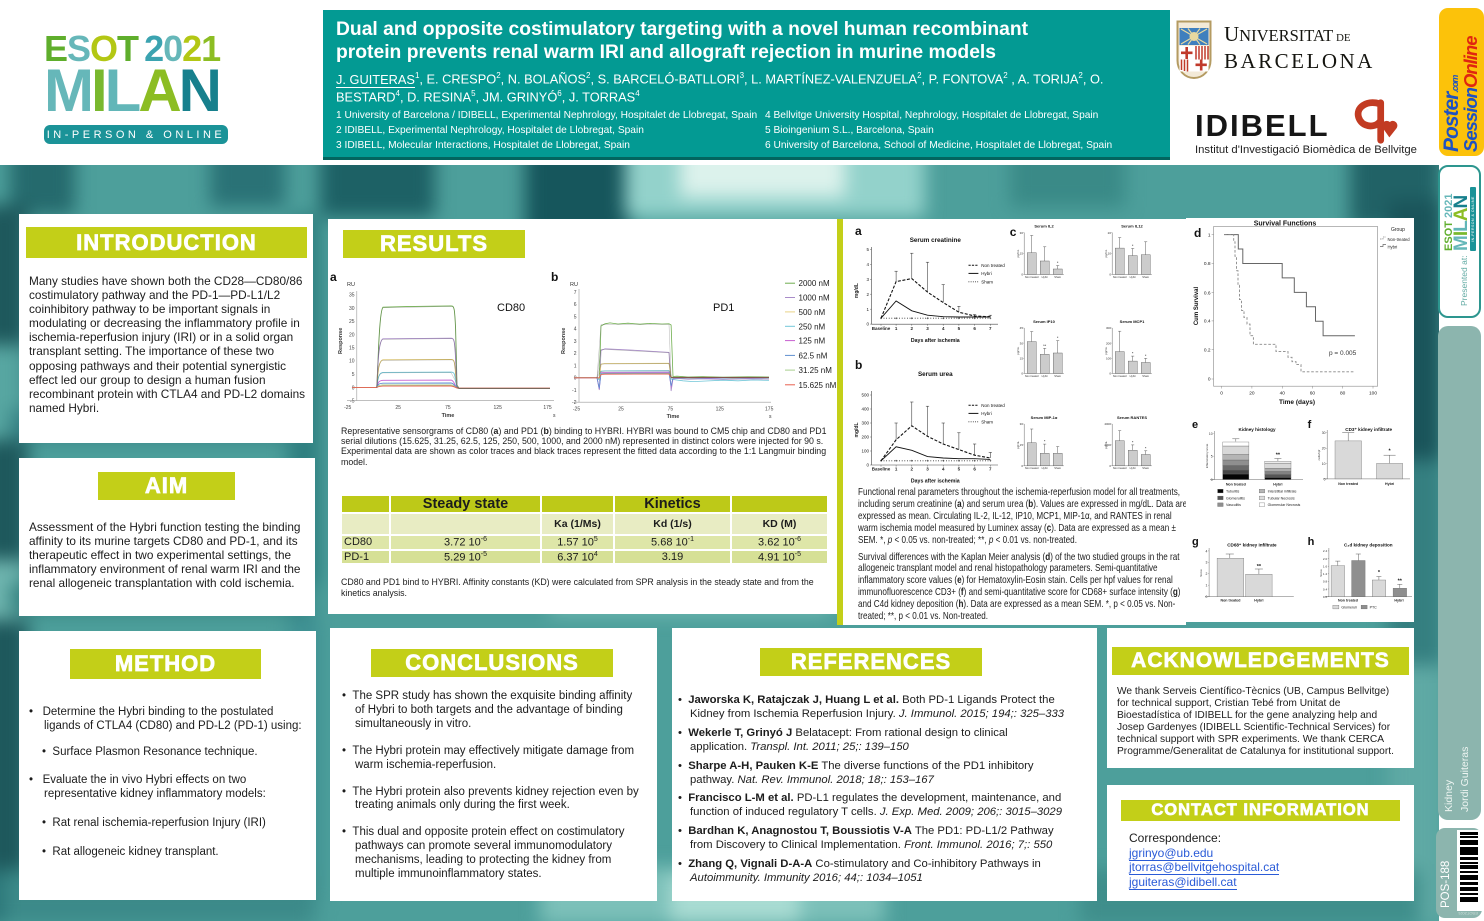  Describe the element at coordinates (575, 330) in the screenshot. I see `svg-text: 4` at that location.